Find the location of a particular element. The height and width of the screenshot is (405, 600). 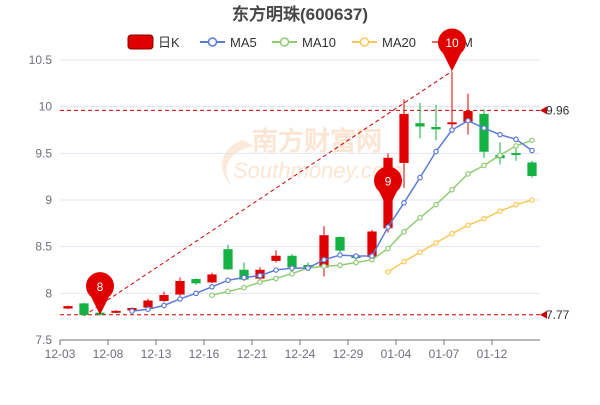

marker-label: 10 is located at coordinates (452, 43).